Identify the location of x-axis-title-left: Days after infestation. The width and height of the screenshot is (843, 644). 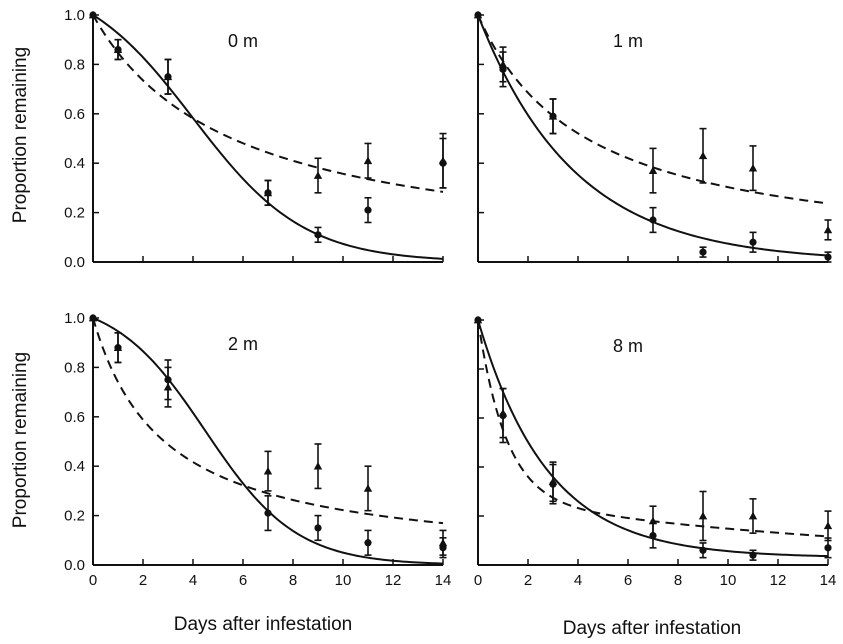
(263, 624).